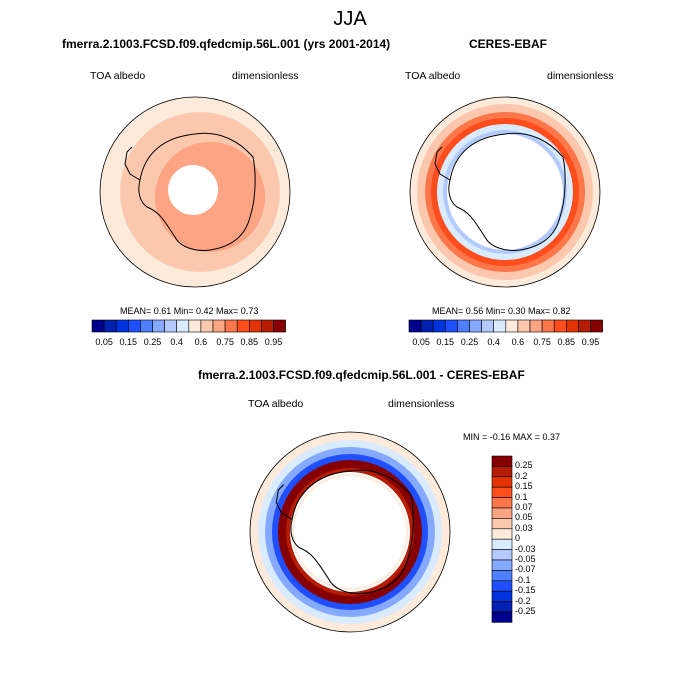 Image resolution: width=700 pixels, height=700 pixels. Describe the element at coordinates (104, 342) in the screenshot. I see `panel1-colorbar-tick: 0.05` at that location.